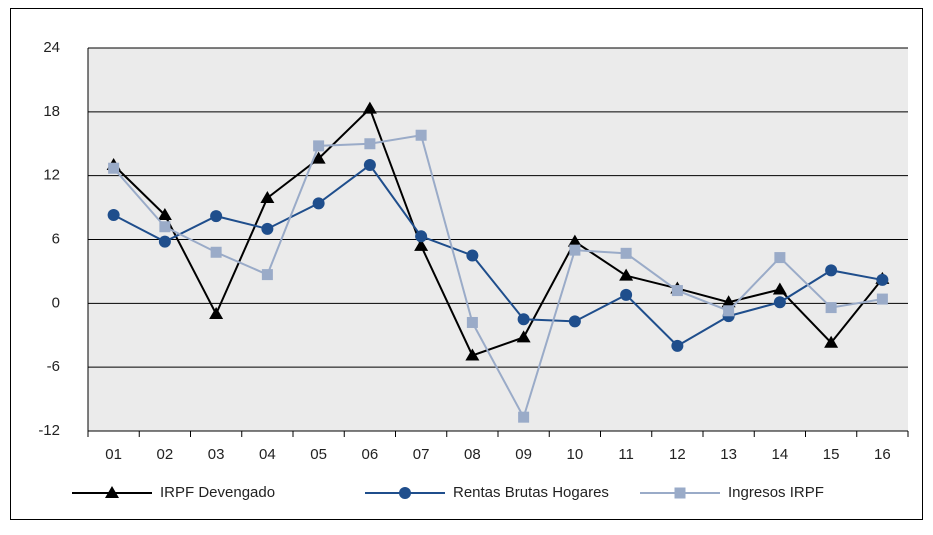 This screenshot has width=933, height=535. What do you see at coordinates (56, 238) in the screenshot?
I see `y-tick-label: 6` at bounding box center [56, 238].